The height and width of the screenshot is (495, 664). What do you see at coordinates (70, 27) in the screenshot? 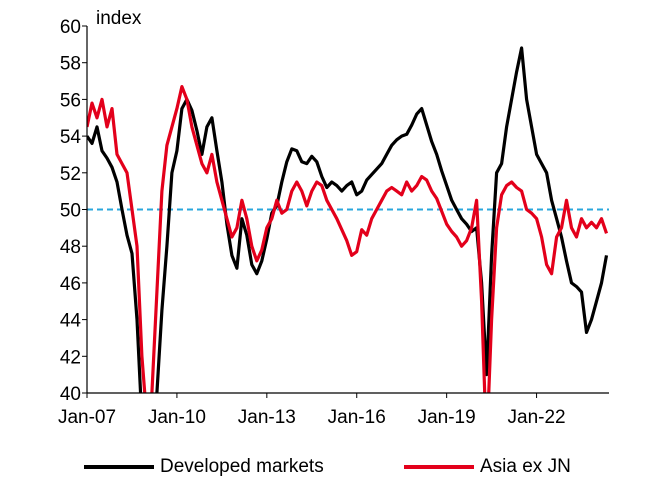
I see `y-tick-label: 60` at bounding box center [70, 27].